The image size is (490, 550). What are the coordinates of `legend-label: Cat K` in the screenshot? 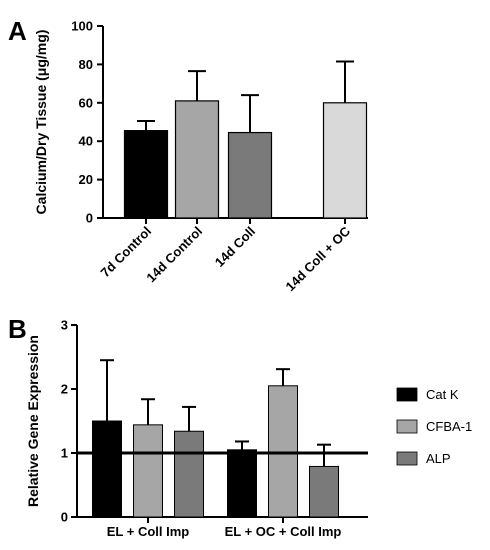 It's located at (442, 394).